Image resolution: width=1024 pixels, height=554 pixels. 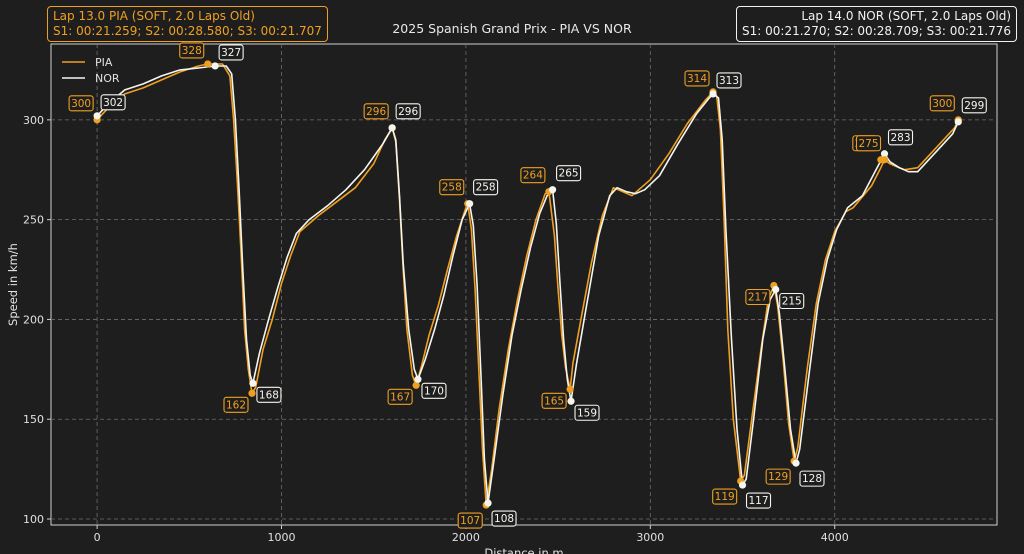 What do you see at coordinates (154, 16) in the screenshot?
I see `pia-lap-info-line1: Lap 13.0 PIA (SOFT, 2.0 Laps Old)` at bounding box center [154, 16].